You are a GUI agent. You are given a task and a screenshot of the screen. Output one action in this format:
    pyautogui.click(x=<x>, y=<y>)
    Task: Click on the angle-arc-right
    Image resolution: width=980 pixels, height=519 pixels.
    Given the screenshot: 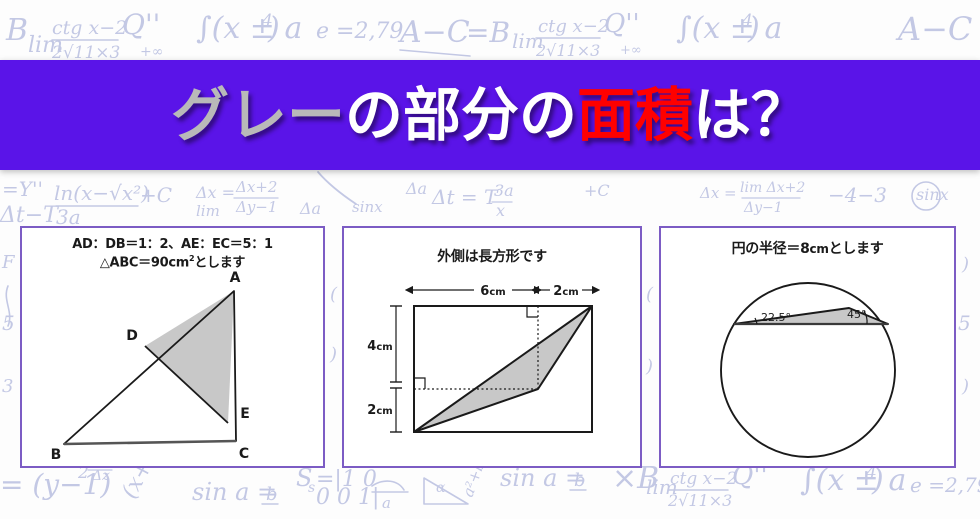 What is the action you would take?
    pyautogui.click(x=865, y=317)
    